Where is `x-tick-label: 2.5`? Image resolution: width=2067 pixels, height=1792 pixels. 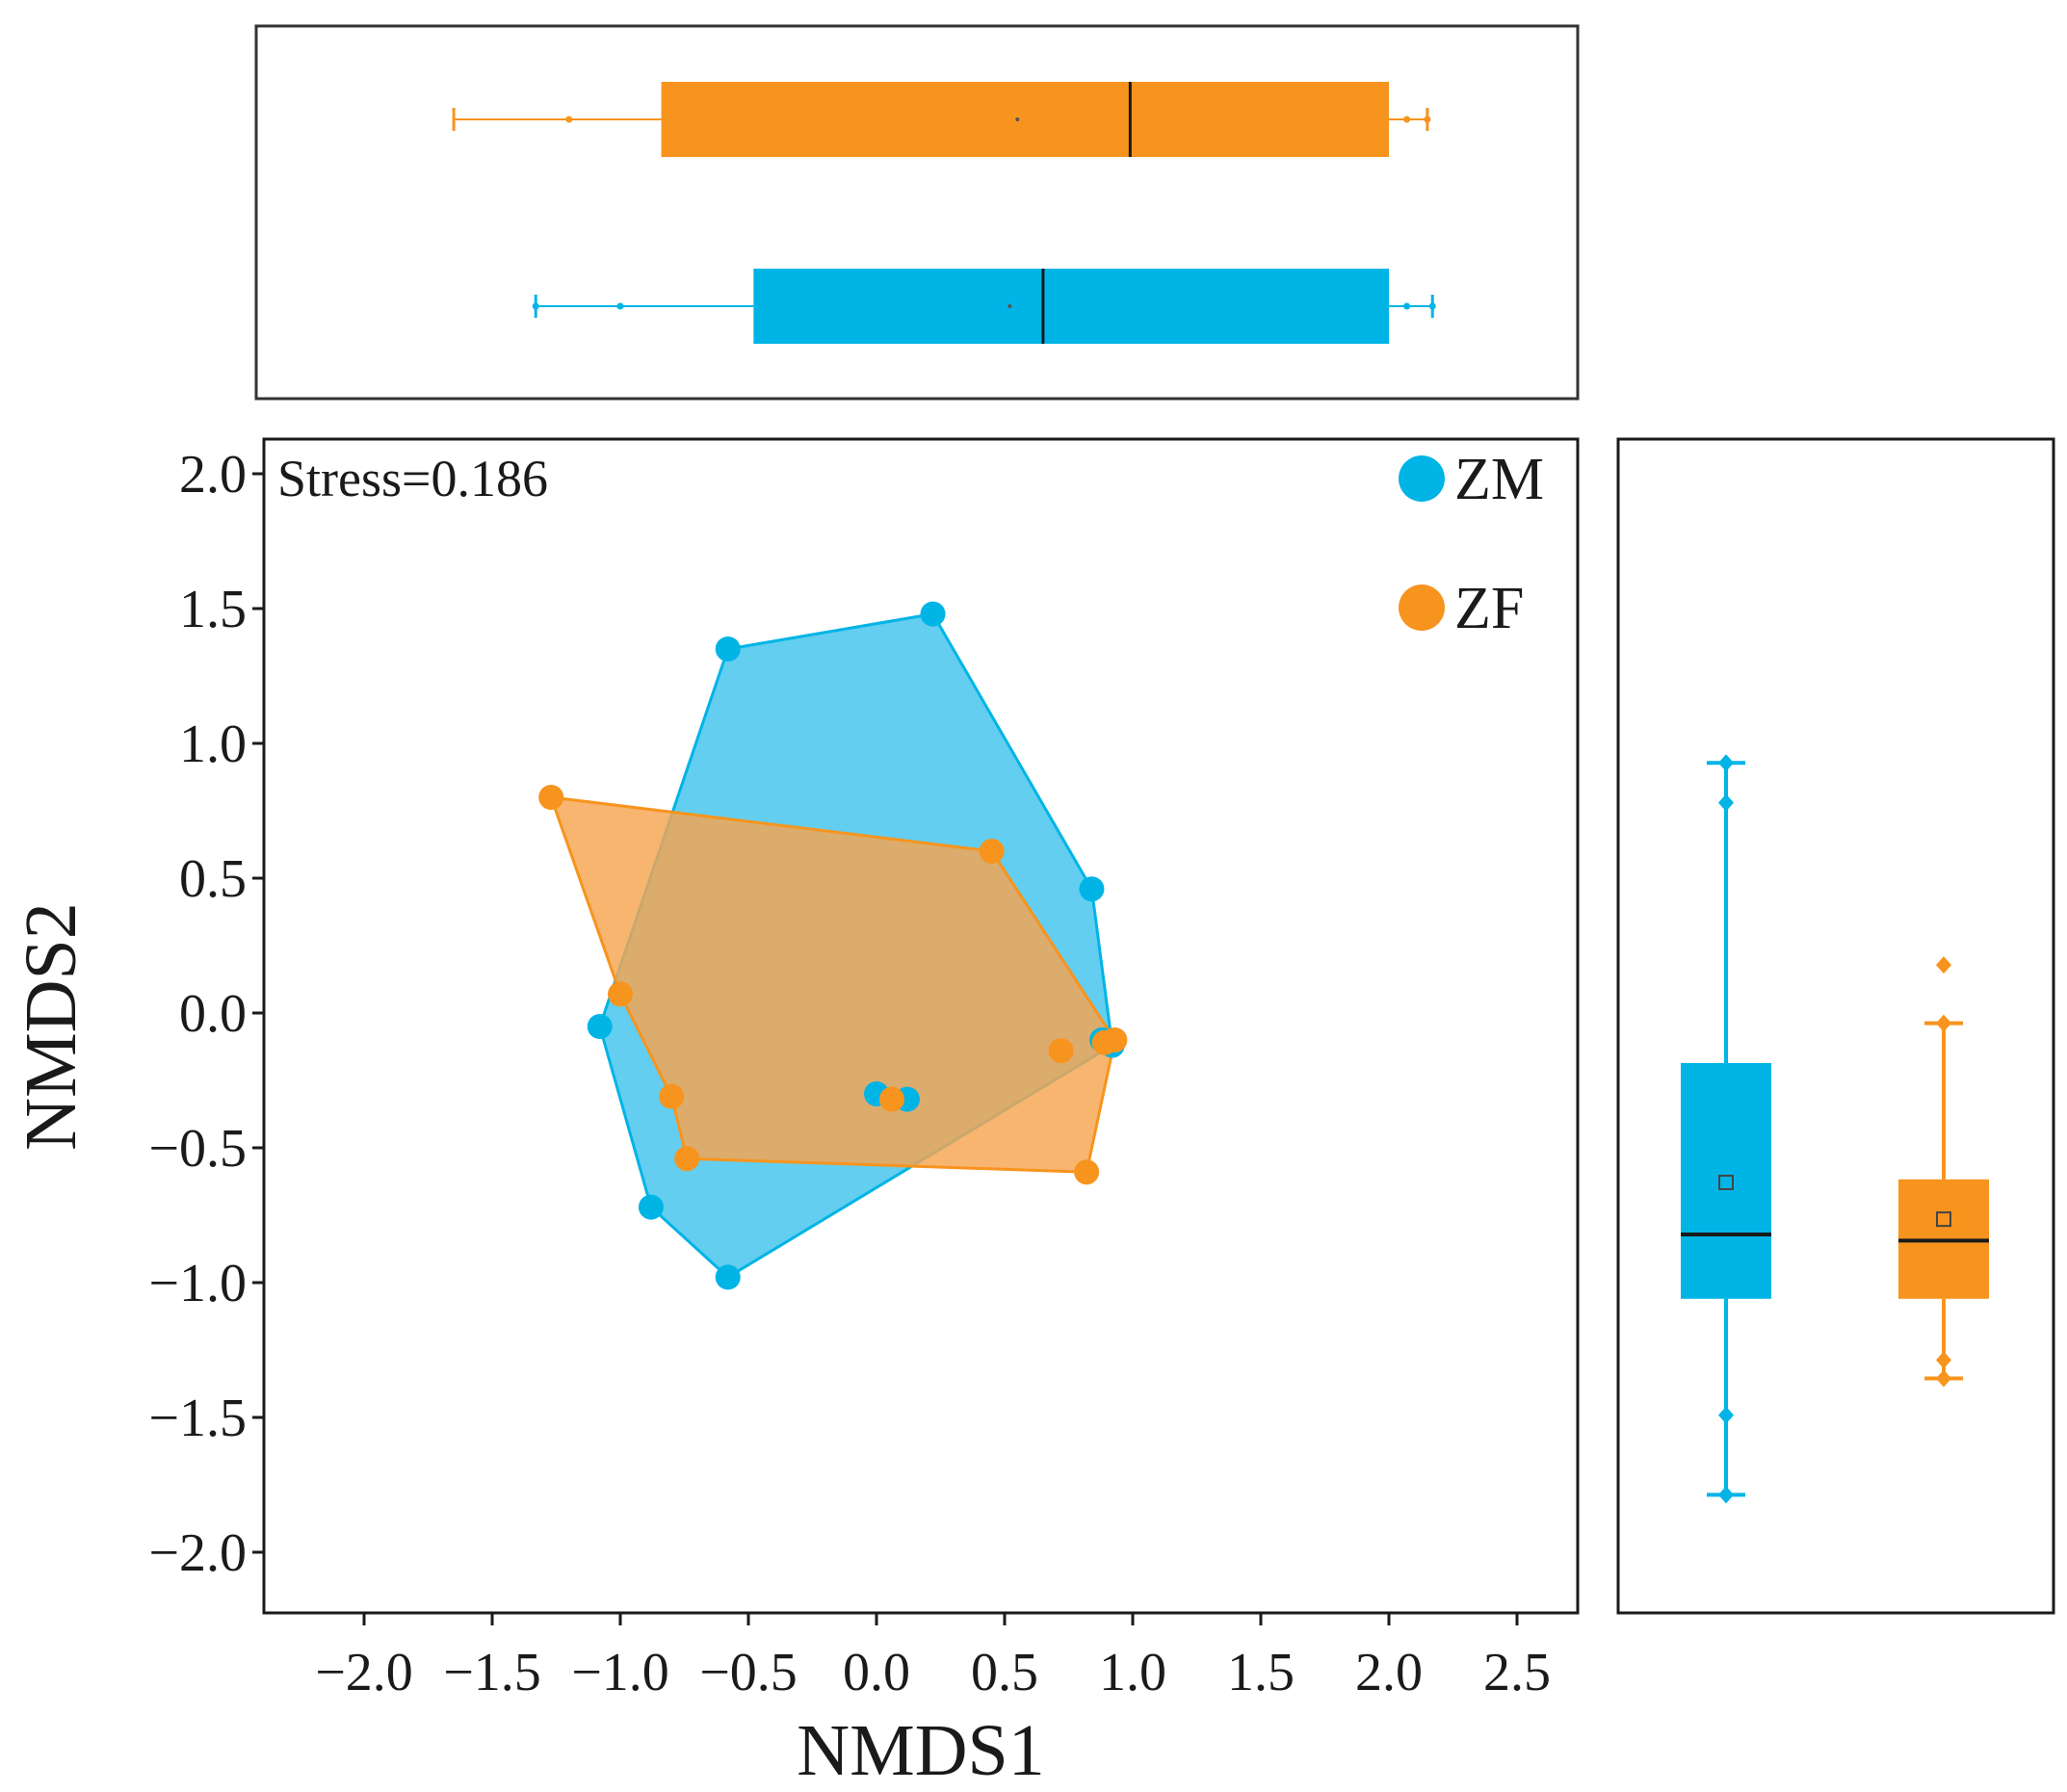
x-tick-label: 2.5 is located at coordinates (1517, 1672).